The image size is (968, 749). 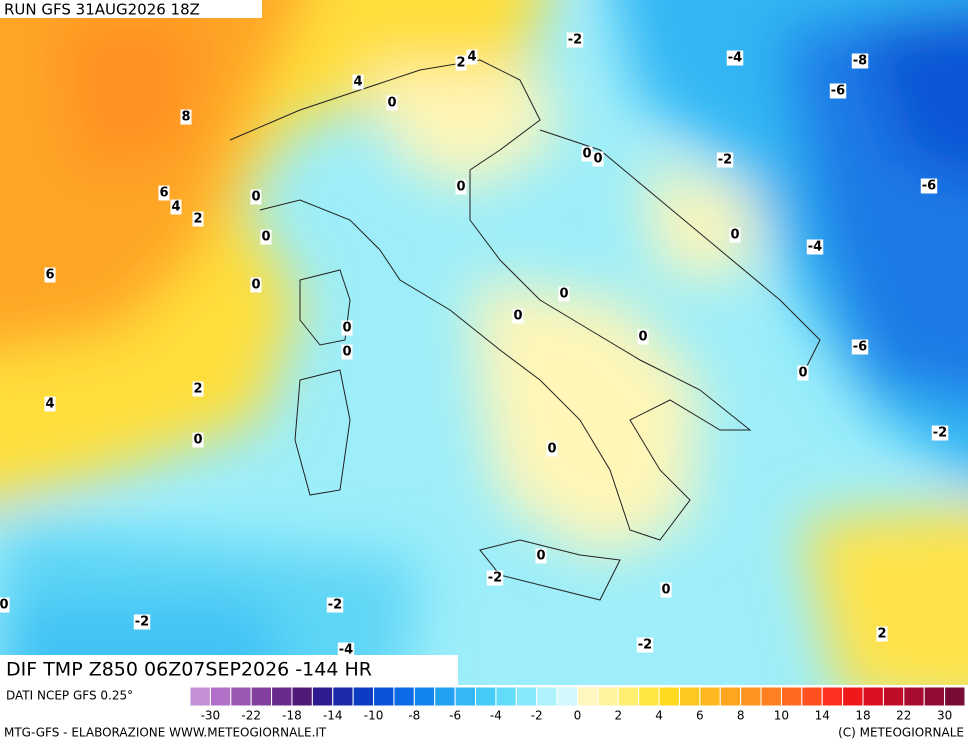 What do you see at coordinates (211, 716) in the screenshot?
I see `colorbar-tick-label: -30` at bounding box center [211, 716].